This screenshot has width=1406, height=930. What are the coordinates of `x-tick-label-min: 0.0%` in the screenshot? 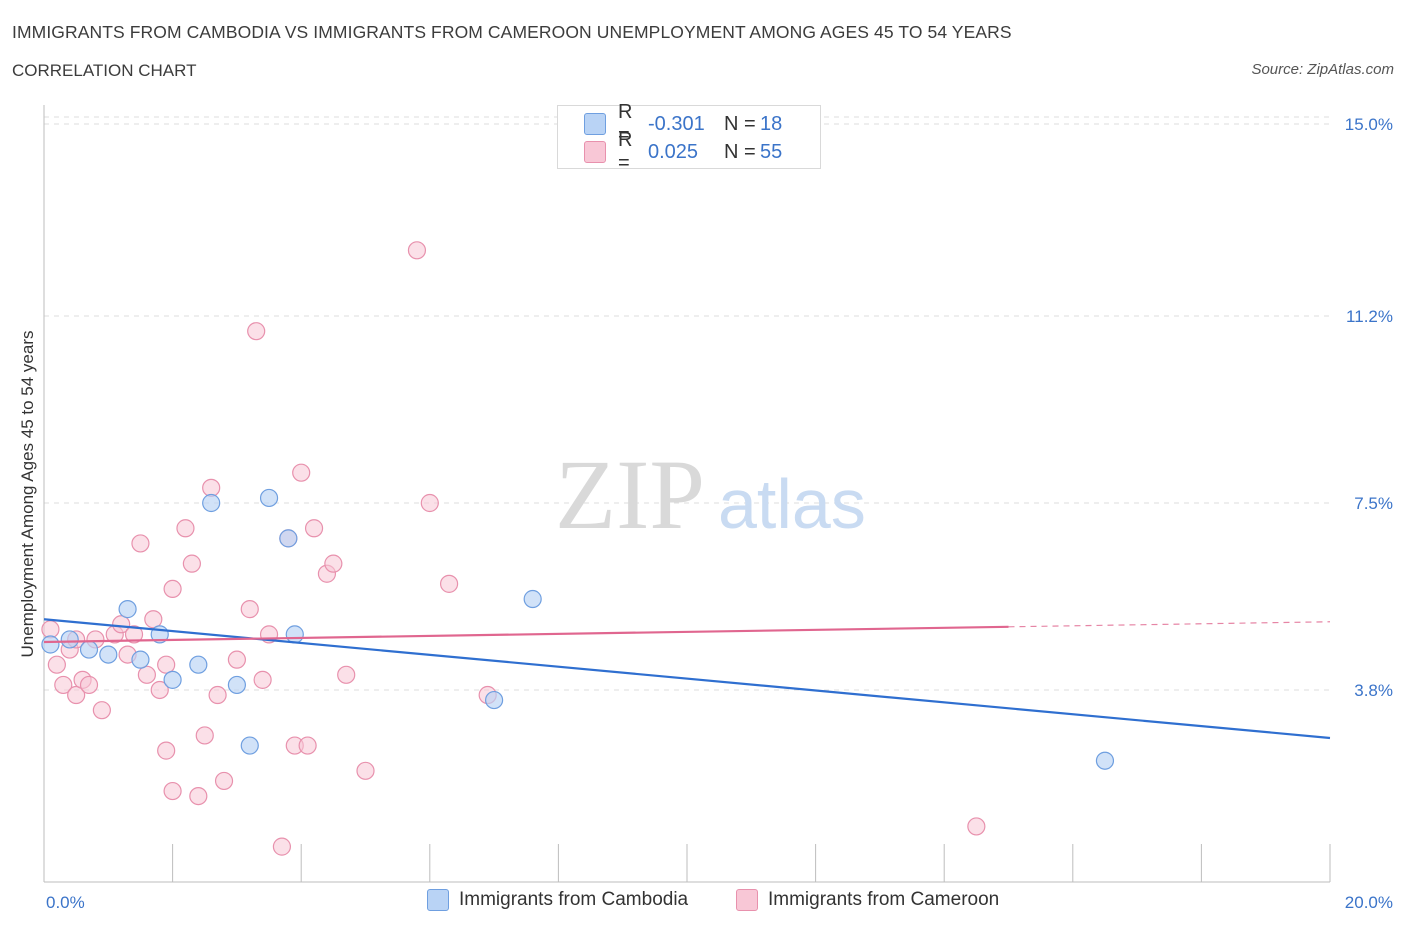 It's located at (65, 902).